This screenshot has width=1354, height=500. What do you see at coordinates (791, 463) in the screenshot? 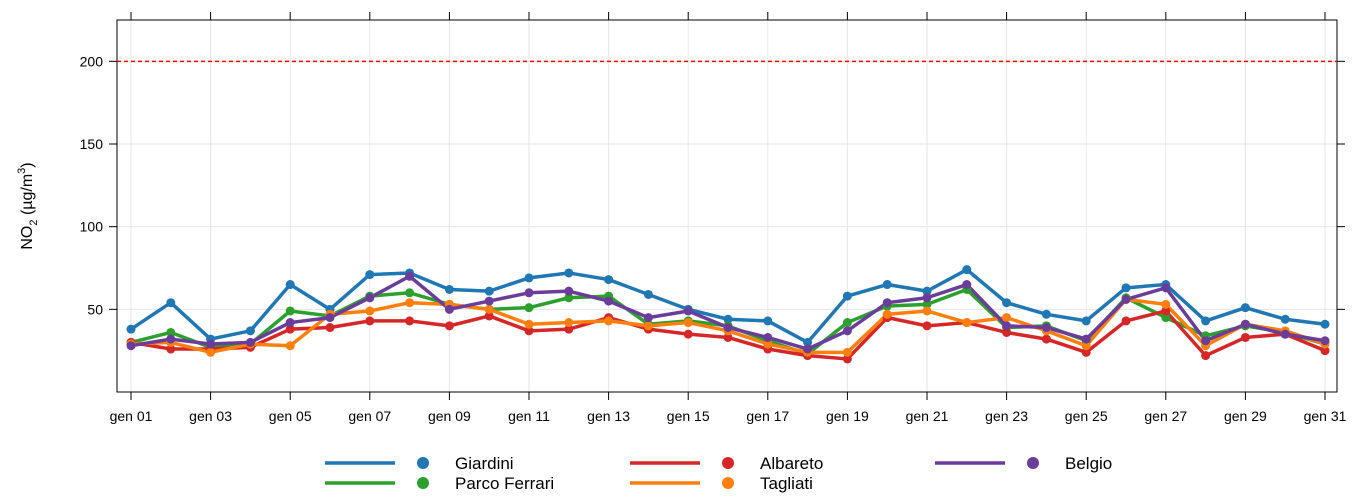
I see `legend-label: Albareto` at bounding box center [791, 463].